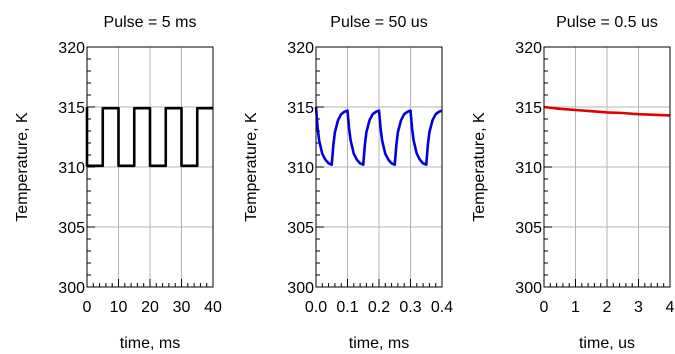 This screenshot has width=675, height=354. Describe the element at coordinates (442, 307) in the screenshot. I see `x-tick-label: 0.4` at that location.